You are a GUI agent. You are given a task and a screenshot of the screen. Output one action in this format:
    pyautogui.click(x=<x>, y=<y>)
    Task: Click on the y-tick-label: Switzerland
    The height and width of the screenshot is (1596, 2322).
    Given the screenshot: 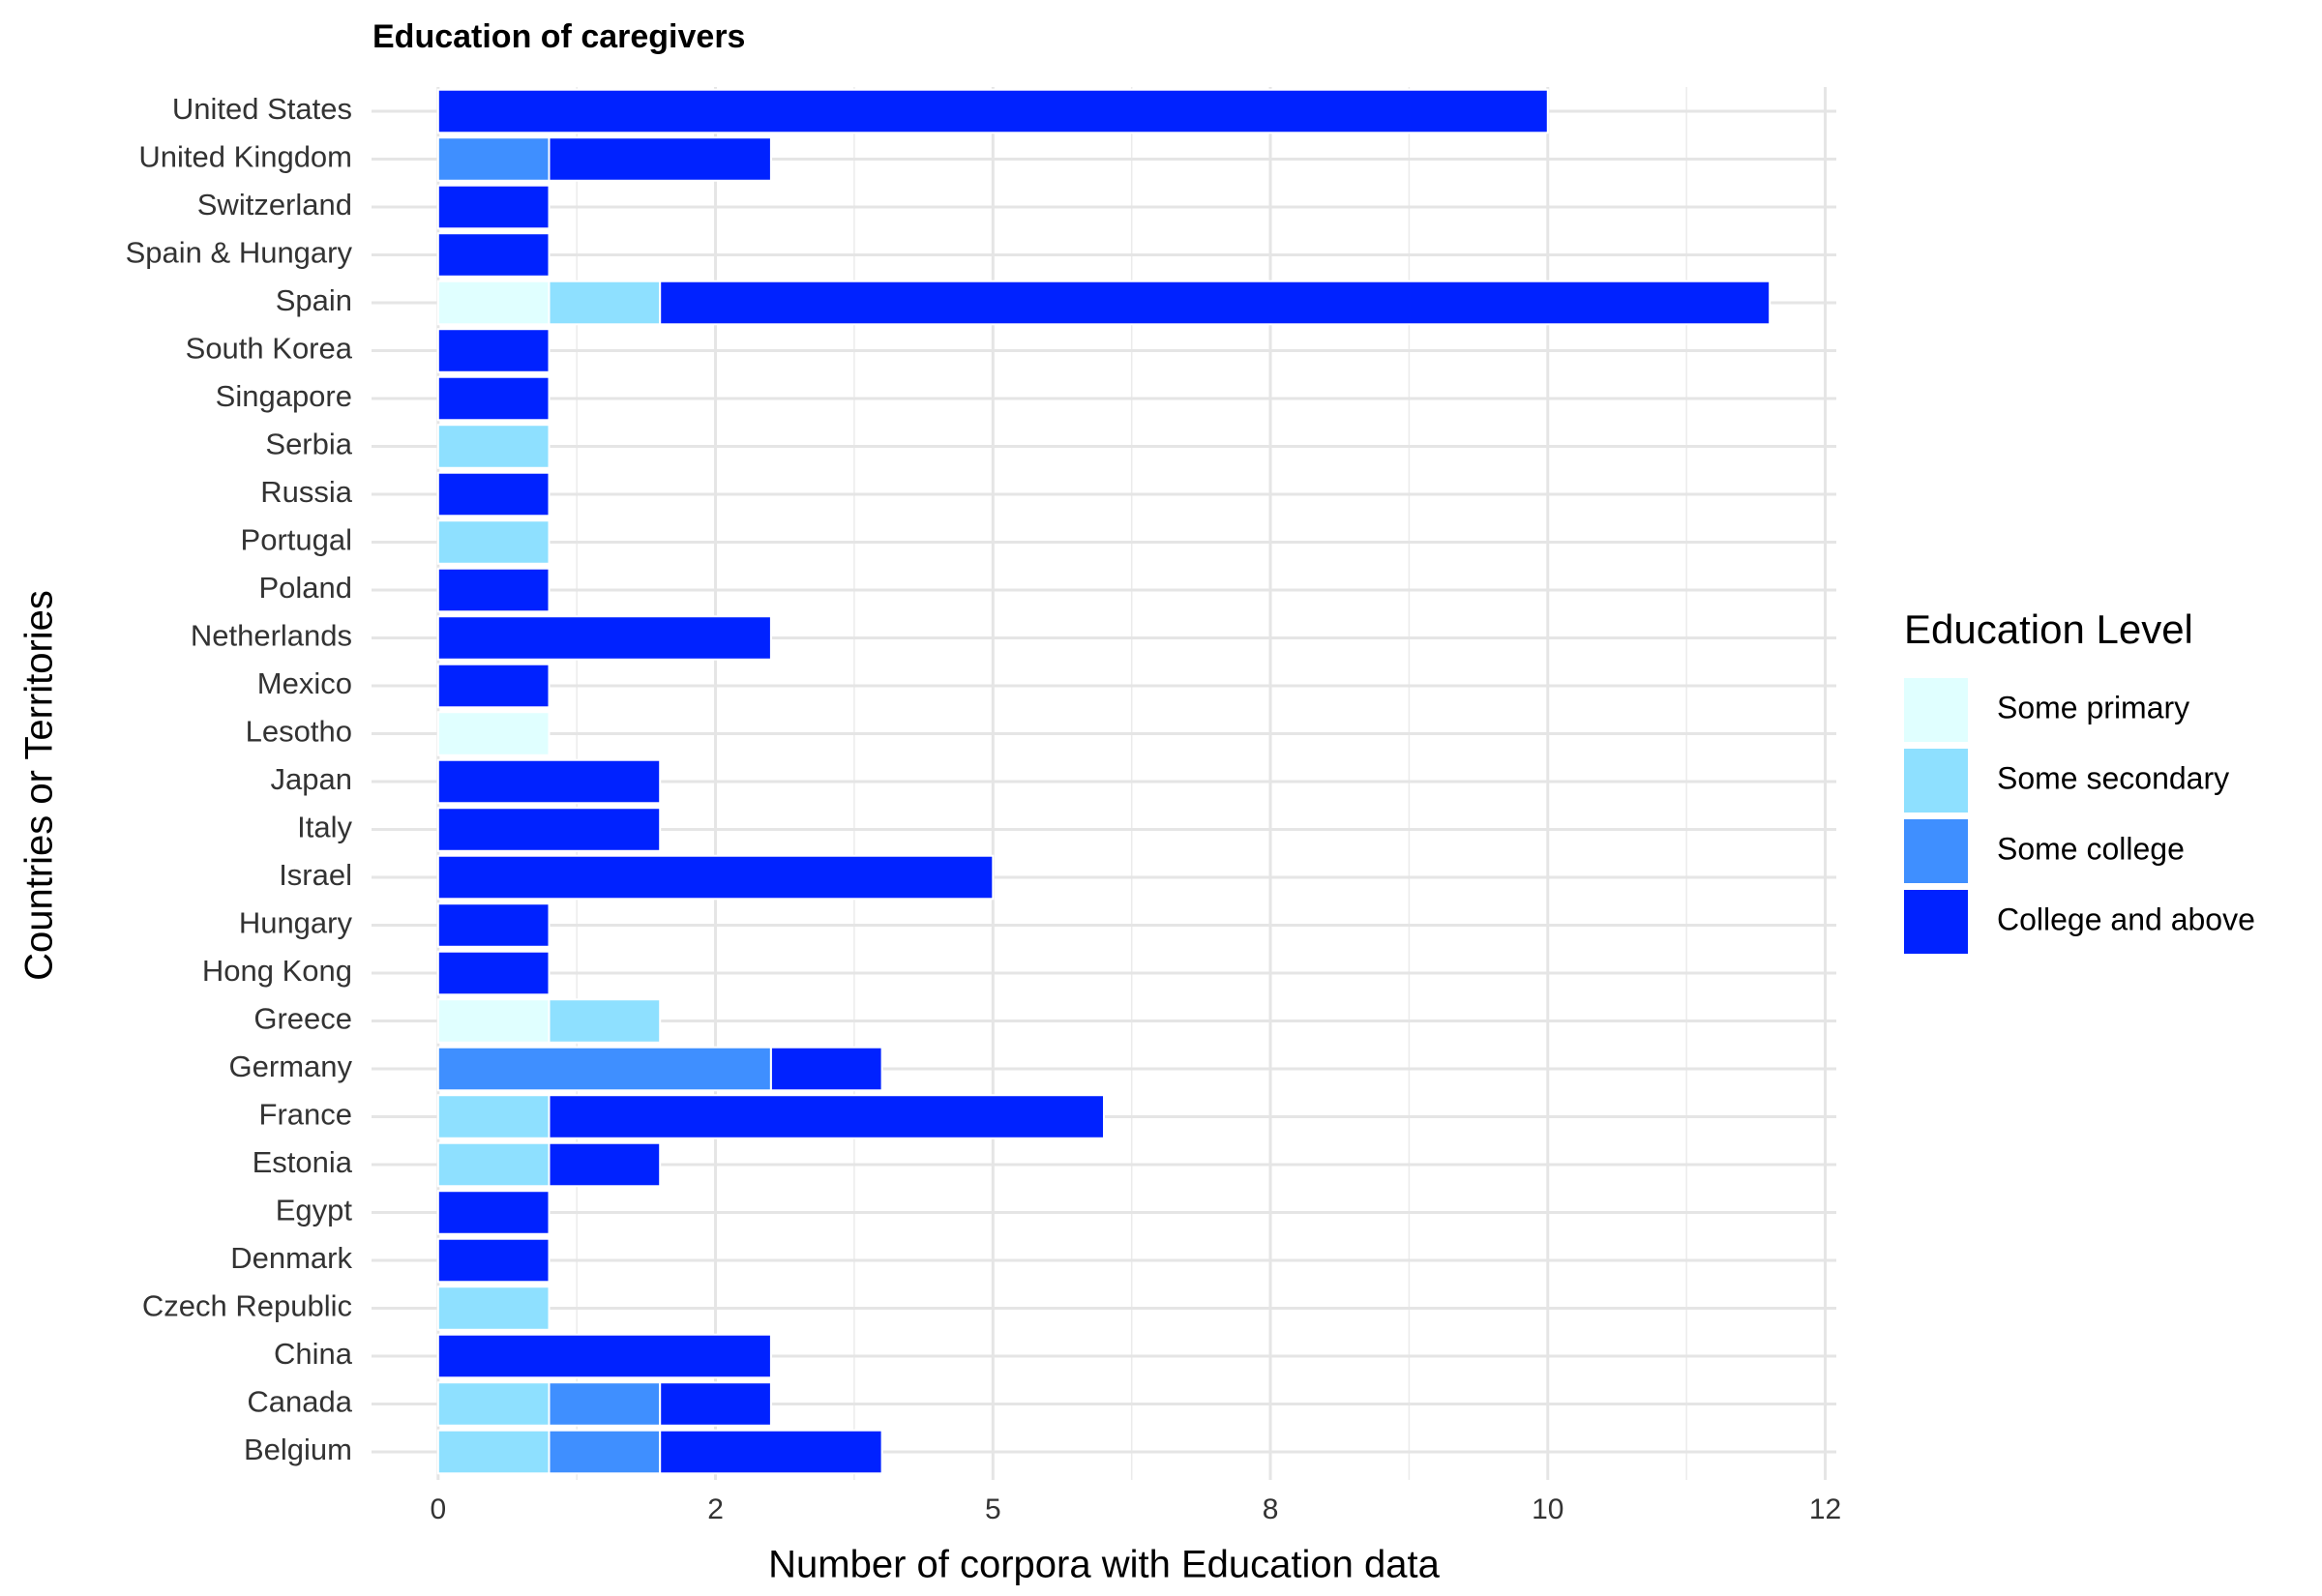 What is the action you would take?
    pyautogui.click(x=274, y=205)
    